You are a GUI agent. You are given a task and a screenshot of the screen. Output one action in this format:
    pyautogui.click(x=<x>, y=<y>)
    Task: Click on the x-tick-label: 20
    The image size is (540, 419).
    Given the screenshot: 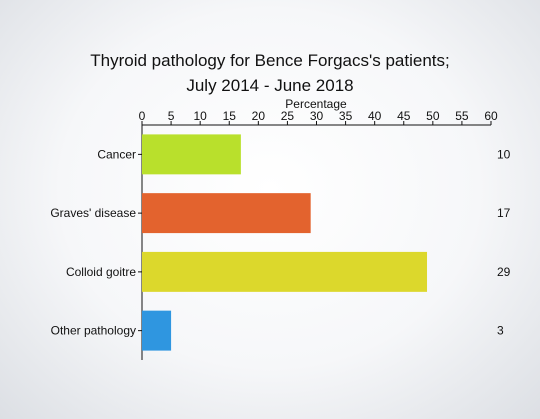 What is the action you would take?
    pyautogui.click(x=259, y=116)
    